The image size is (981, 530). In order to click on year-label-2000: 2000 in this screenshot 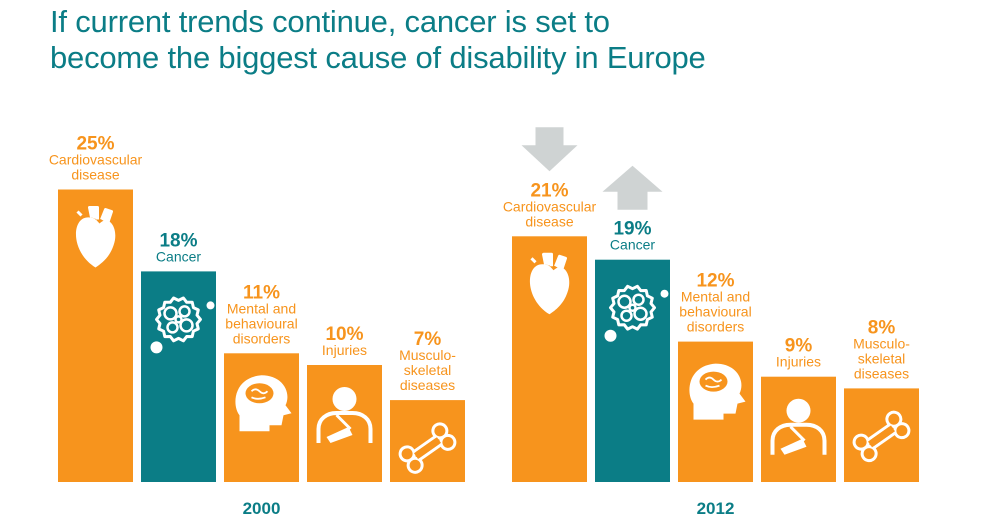, I will do `click(262, 508)`.